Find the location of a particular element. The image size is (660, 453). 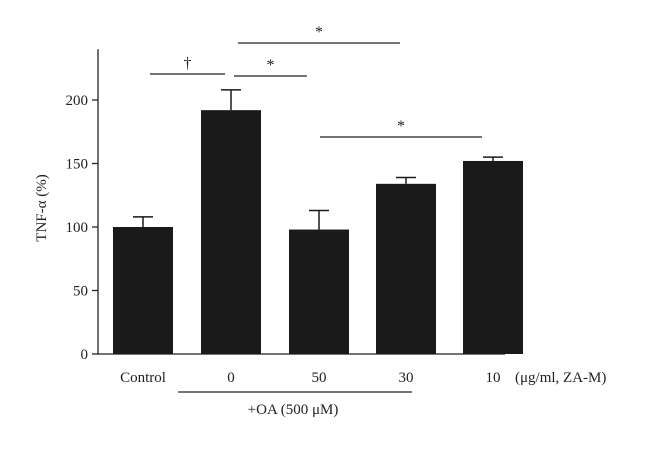

x-tick-label: 30 is located at coordinates (406, 378).